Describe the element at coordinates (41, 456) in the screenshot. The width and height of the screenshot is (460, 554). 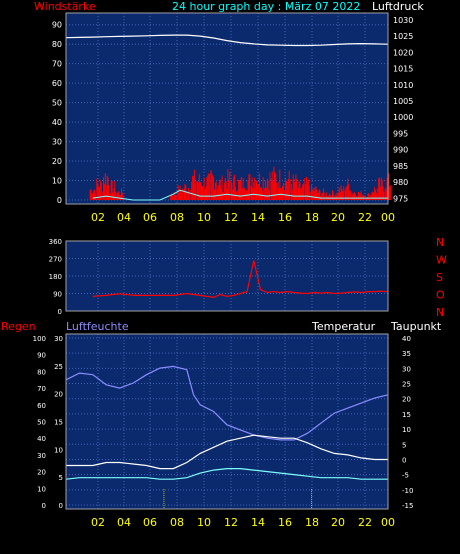
I see `regen-tick-label: 30` at that location.